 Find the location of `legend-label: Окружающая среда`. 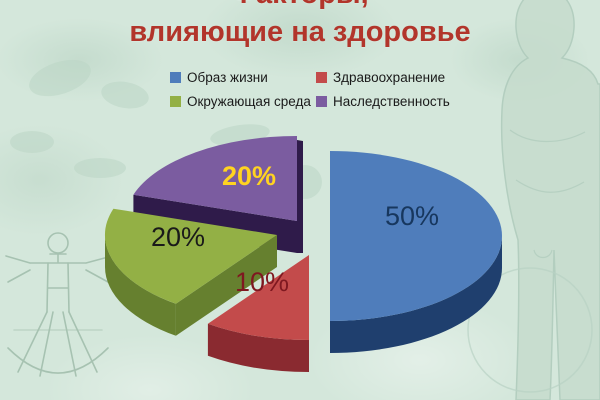

legend-label: Окружающая среда is located at coordinates (249, 101).